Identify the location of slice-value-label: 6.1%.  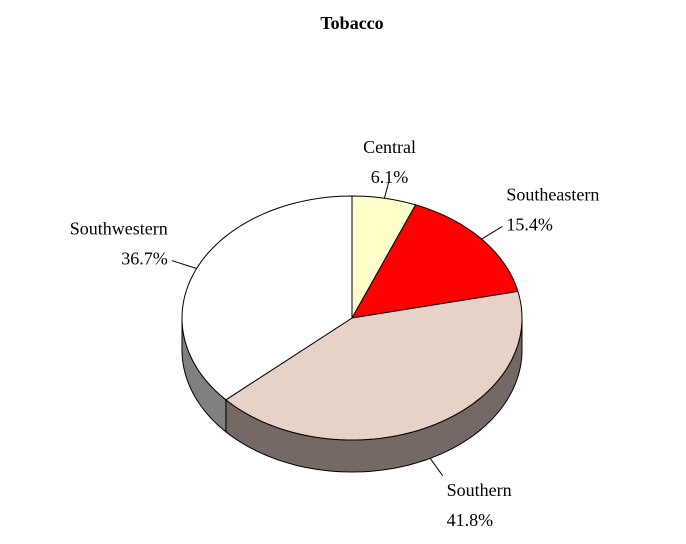
(390, 177).